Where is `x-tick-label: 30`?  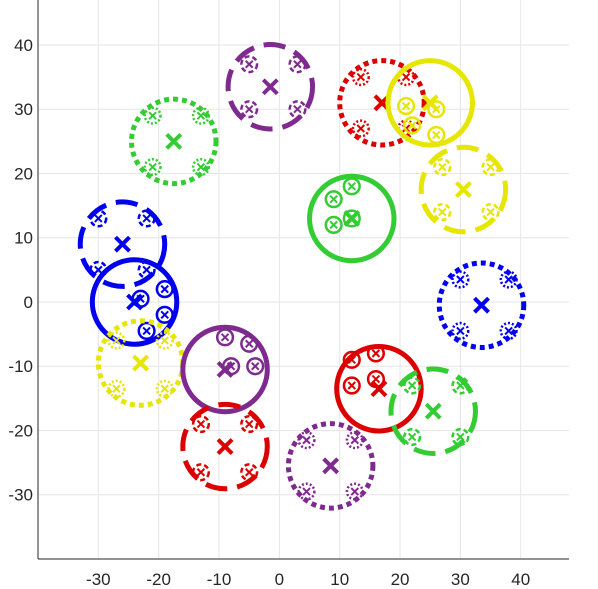 x-tick-label: 30 is located at coordinates (460, 579).